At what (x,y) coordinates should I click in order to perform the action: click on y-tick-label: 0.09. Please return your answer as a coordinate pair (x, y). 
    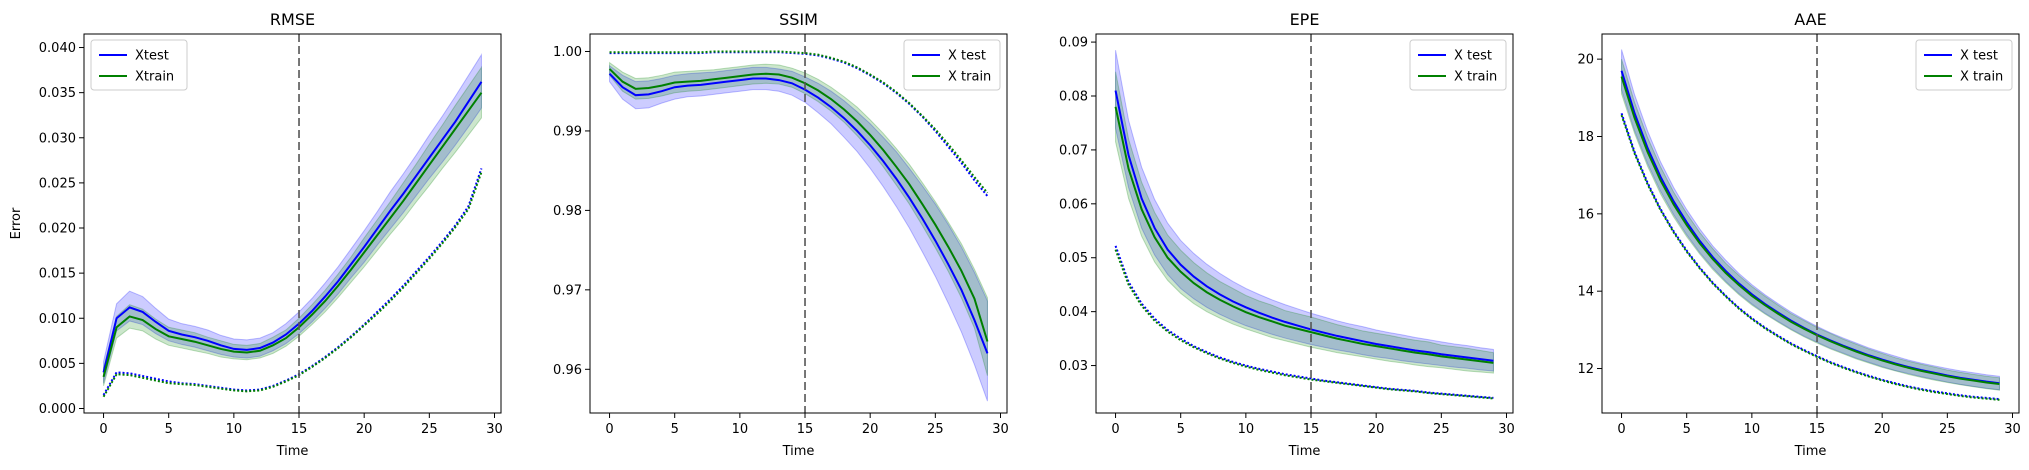
    Looking at the image, I should click on (1073, 43).